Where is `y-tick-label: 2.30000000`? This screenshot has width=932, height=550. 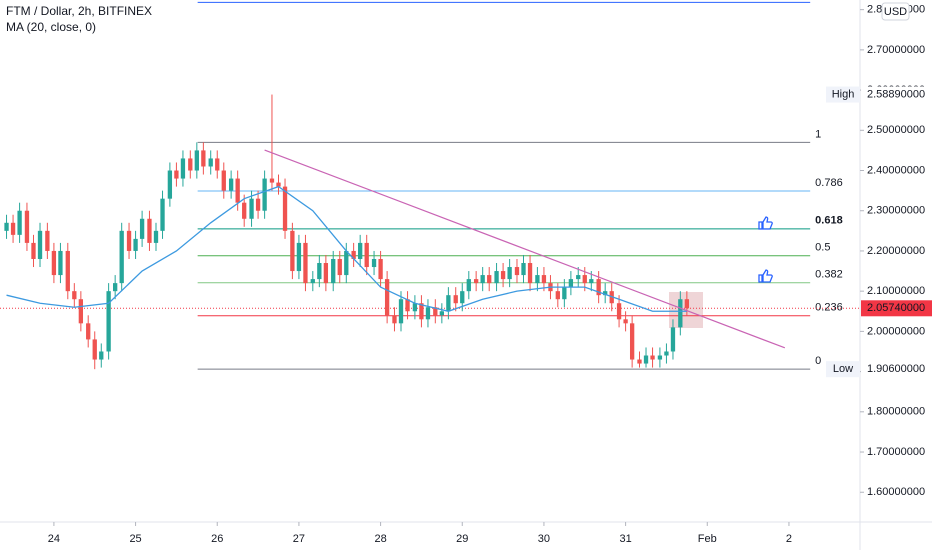 y-tick-label: 2.30000000 is located at coordinates (896, 211).